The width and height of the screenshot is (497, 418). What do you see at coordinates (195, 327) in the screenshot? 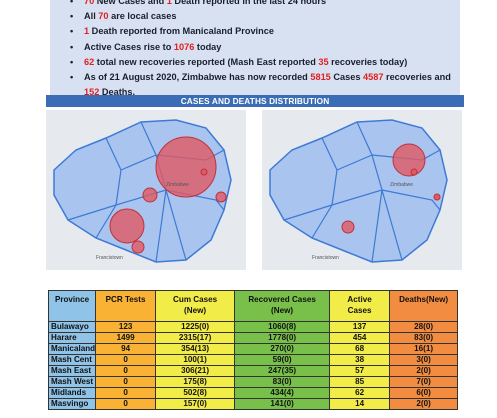
I see `table-cell: 1225(0)` at bounding box center [195, 327].